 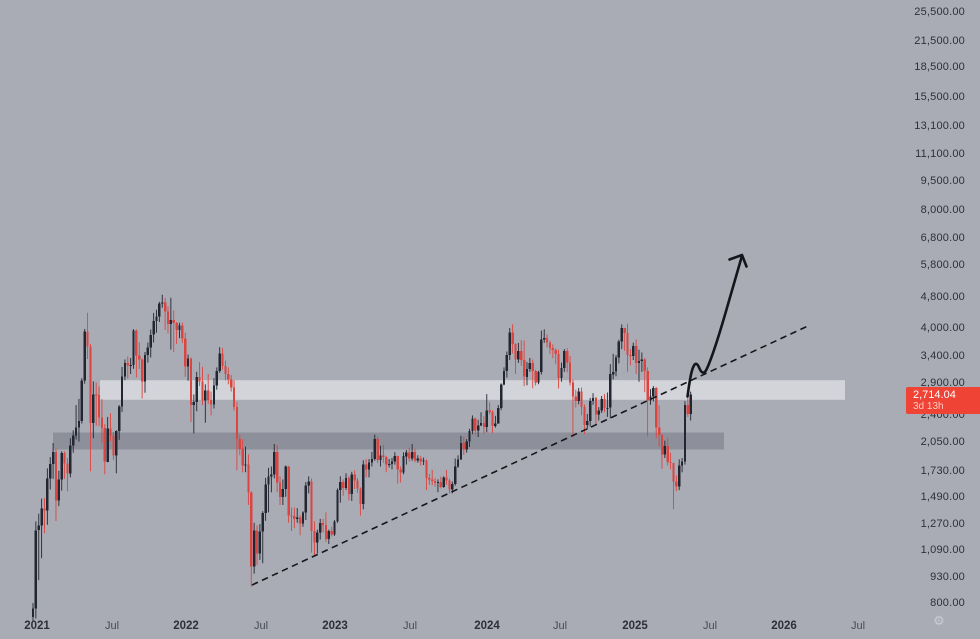 I want to click on support-zone, so click(x=388, y=441).